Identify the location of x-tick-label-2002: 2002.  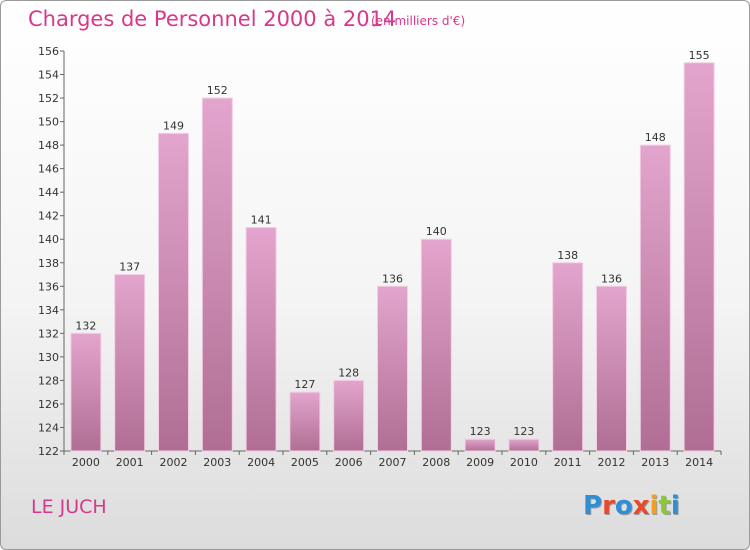
(174, 462).